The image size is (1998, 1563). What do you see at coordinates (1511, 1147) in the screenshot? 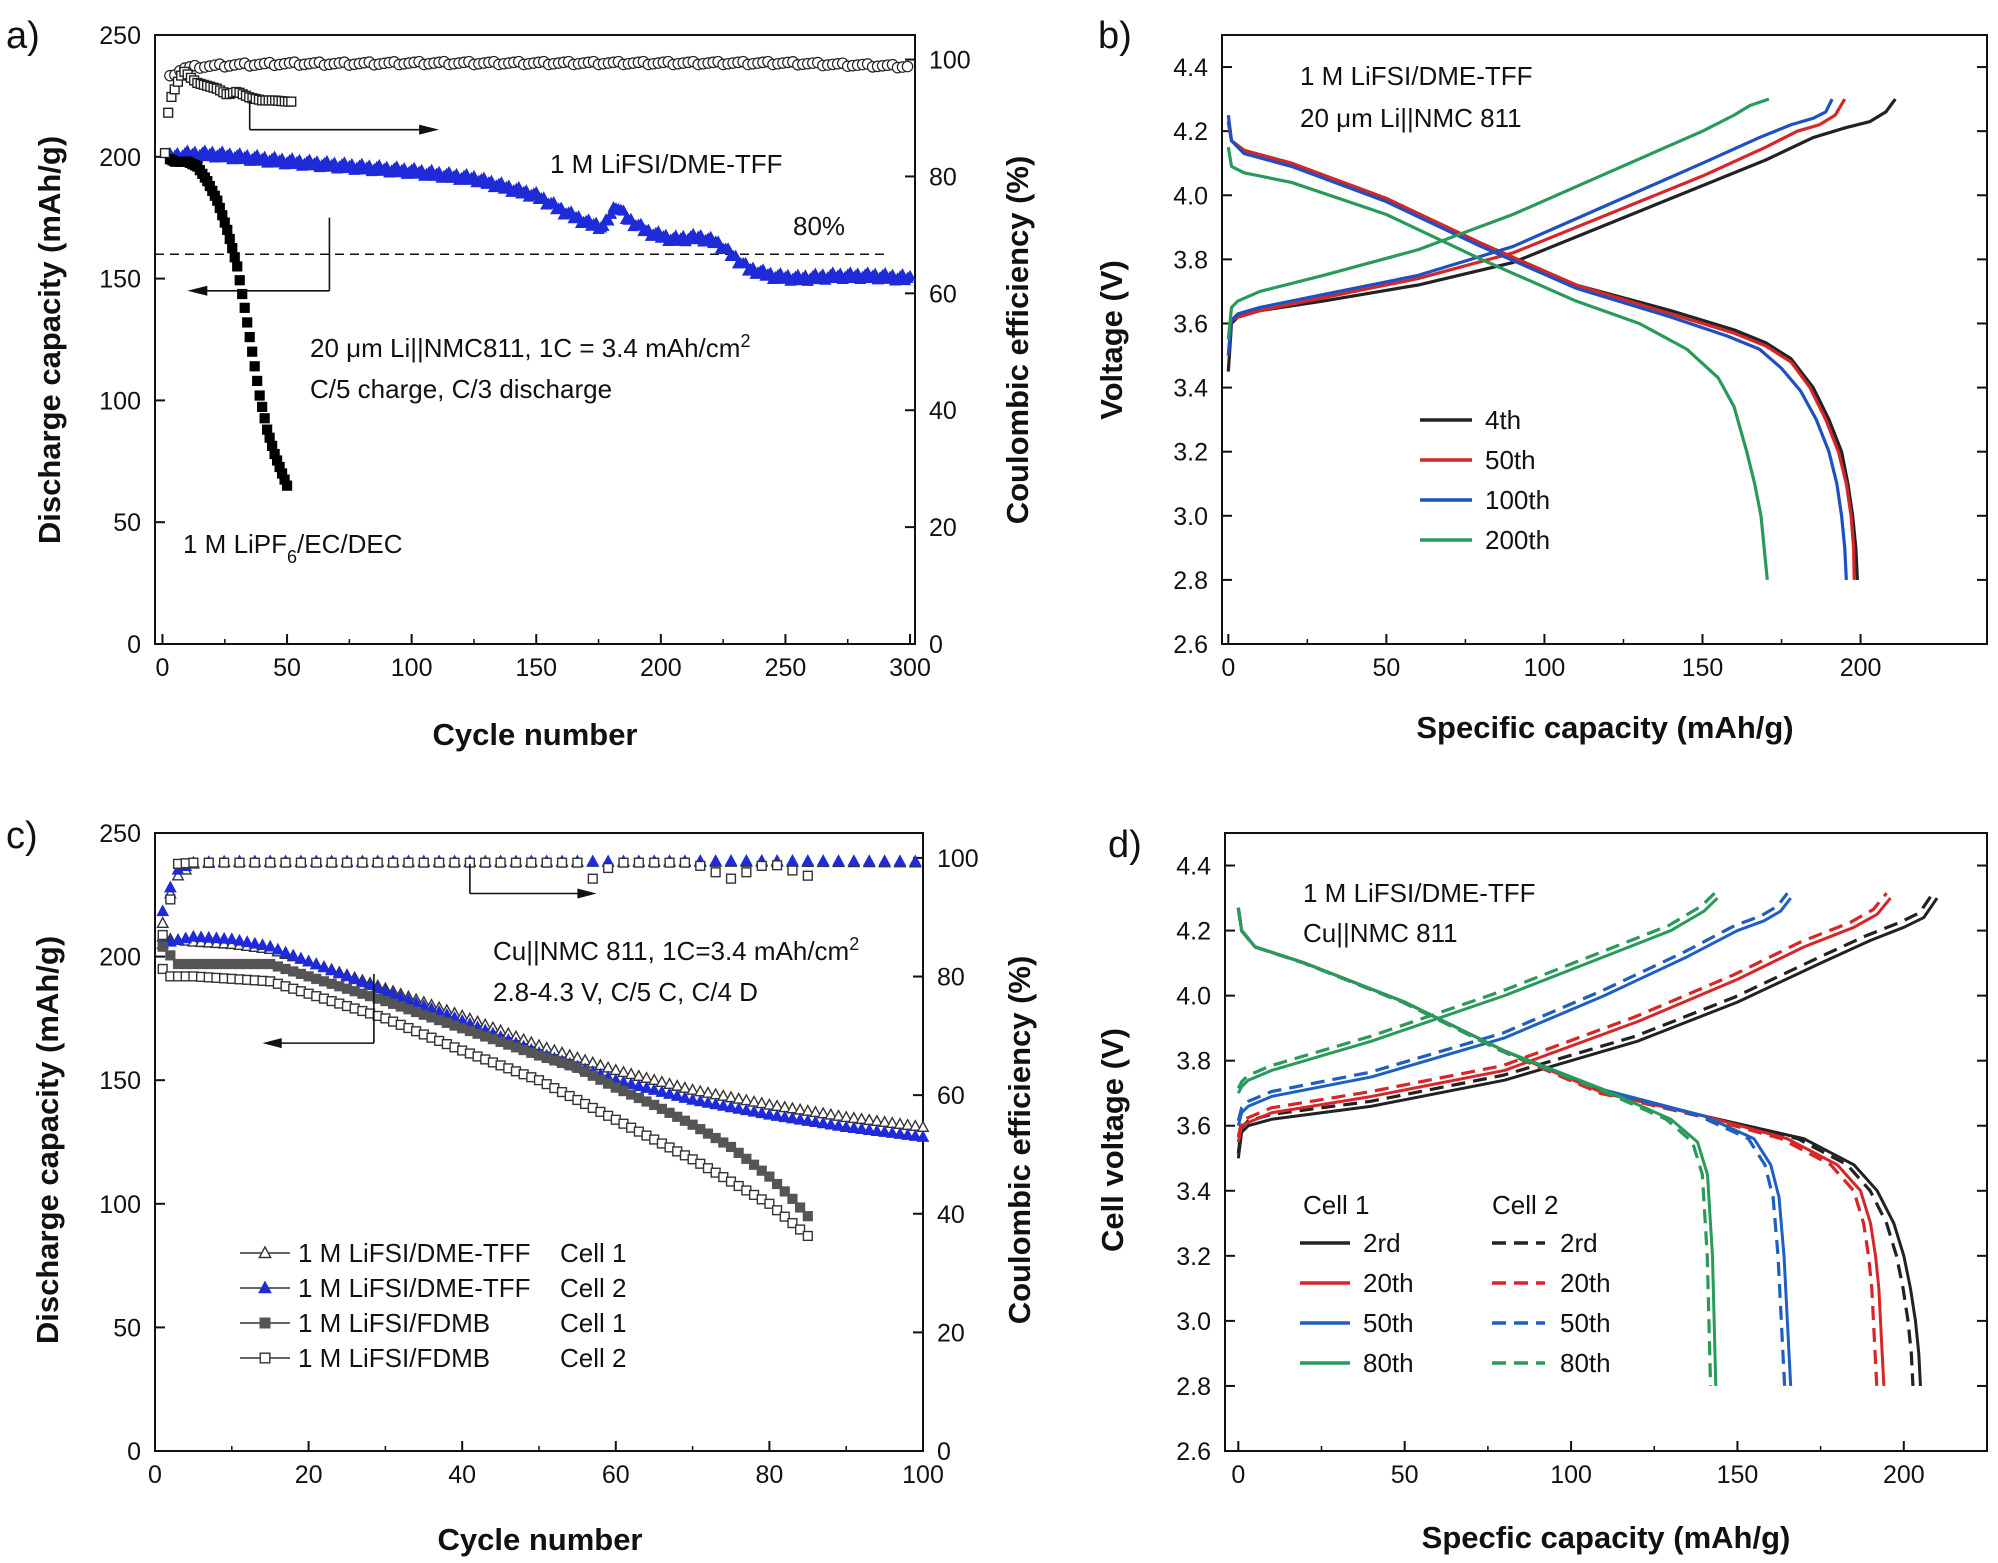
I see `curve-d-cell2-50th-discharge` at bounding box center [1511, 1147].